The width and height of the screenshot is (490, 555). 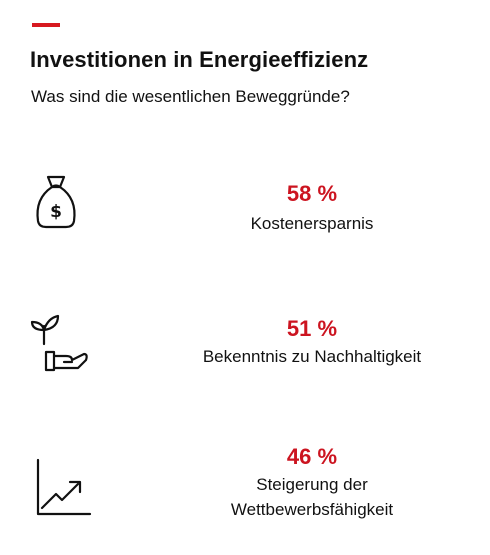 What do you see at coordinates (56, 201) in the screenshot?
I see `money-bag-icon: $` at bounding box center [56, 201].